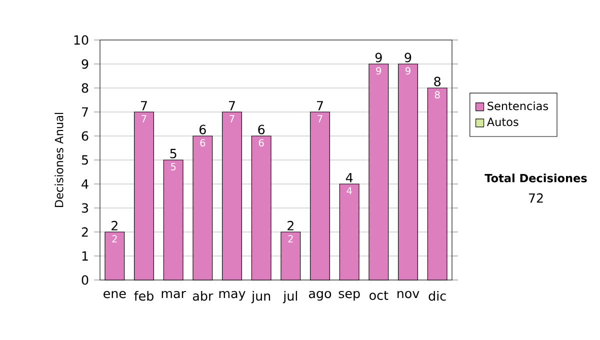 The height and width of the screenshot is (340, 600). What do you see at coordinates (85, 136) in the screenshot?
I see `y-tick-label: 6` at bounding box center [85, 136].